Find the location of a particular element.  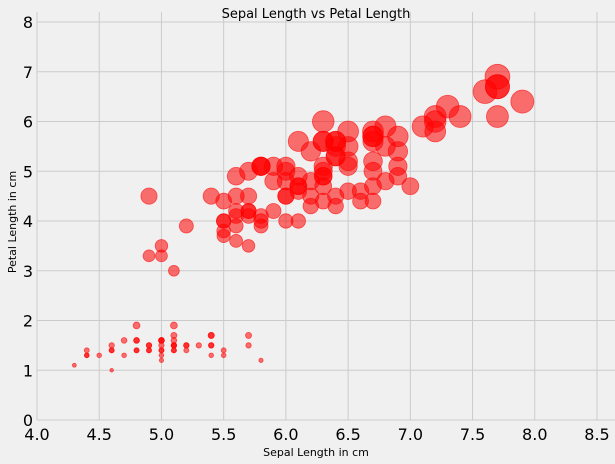

x-tick-label: 5.0 is located at coordinates (161, 434).